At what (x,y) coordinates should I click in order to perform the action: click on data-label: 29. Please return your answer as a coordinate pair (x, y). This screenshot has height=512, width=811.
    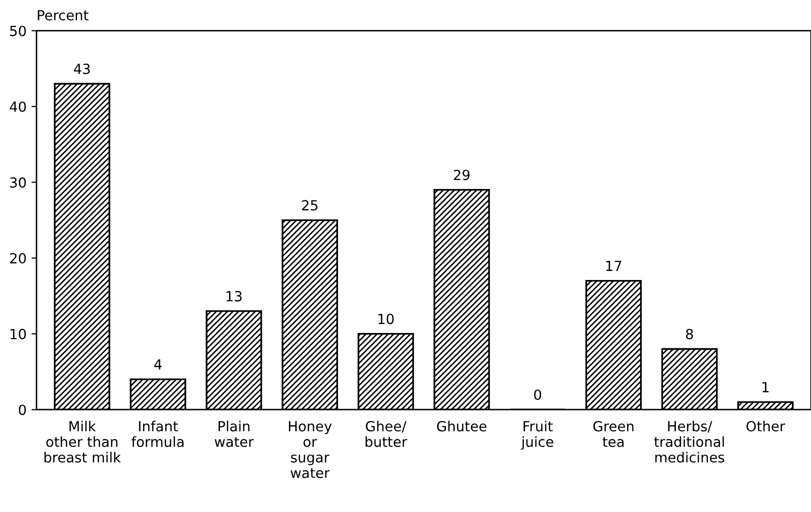
    Looking at the image, I should click on (462, 175).